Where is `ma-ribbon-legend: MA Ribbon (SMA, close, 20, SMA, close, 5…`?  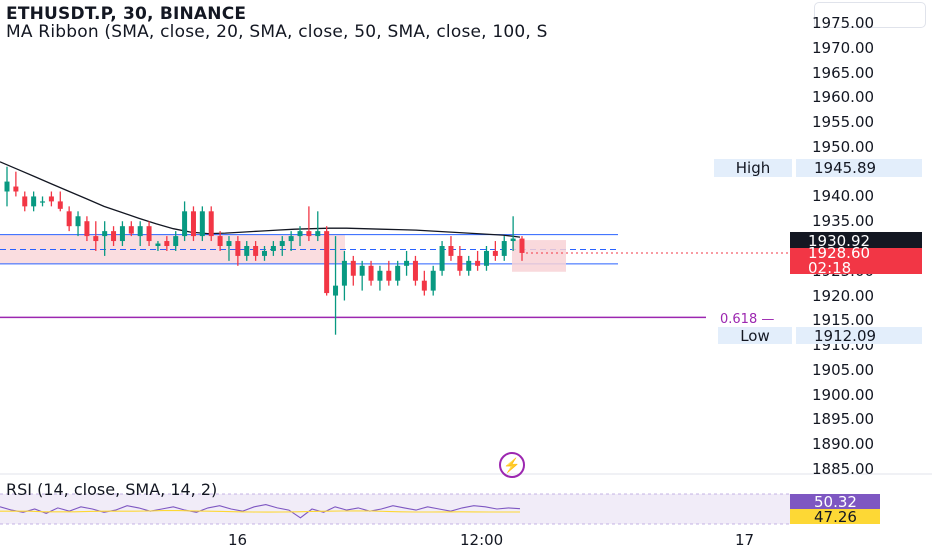 ma-ribbon-legend: MA Ribbon (SMA, close, 20, SMA, close, 5… is located at coordinates (277, 32).